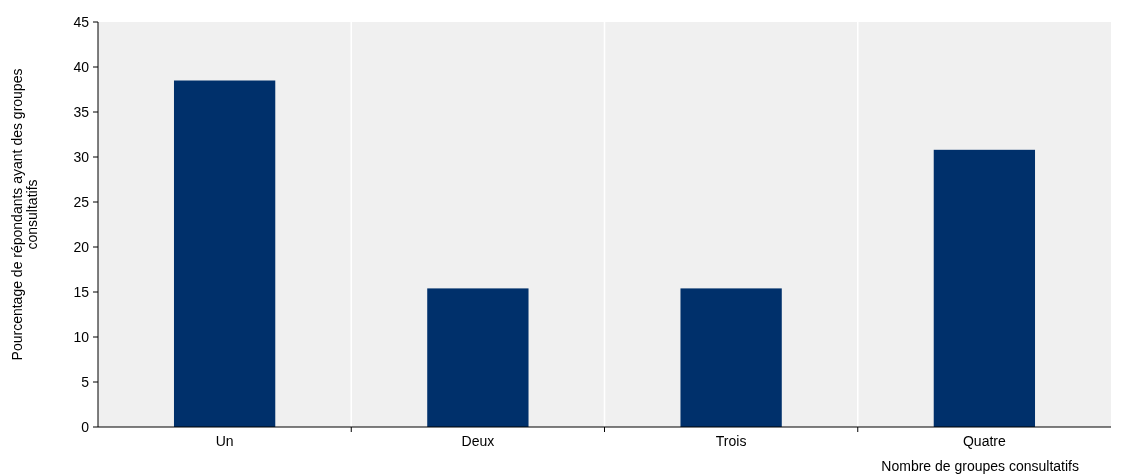  Describe the element at coordinates (81, 111) in the screenshot. I see `y-tick-label: 35` at that location.